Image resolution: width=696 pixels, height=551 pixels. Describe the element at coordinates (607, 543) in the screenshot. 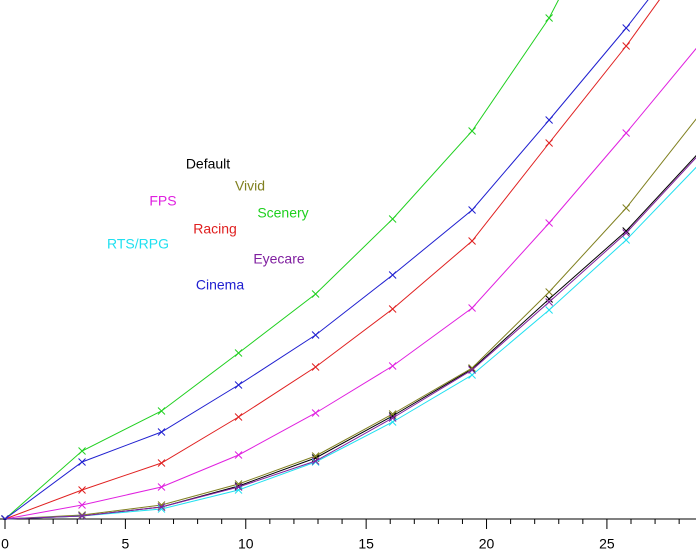

I see `x-tick-label: 25` at that location.